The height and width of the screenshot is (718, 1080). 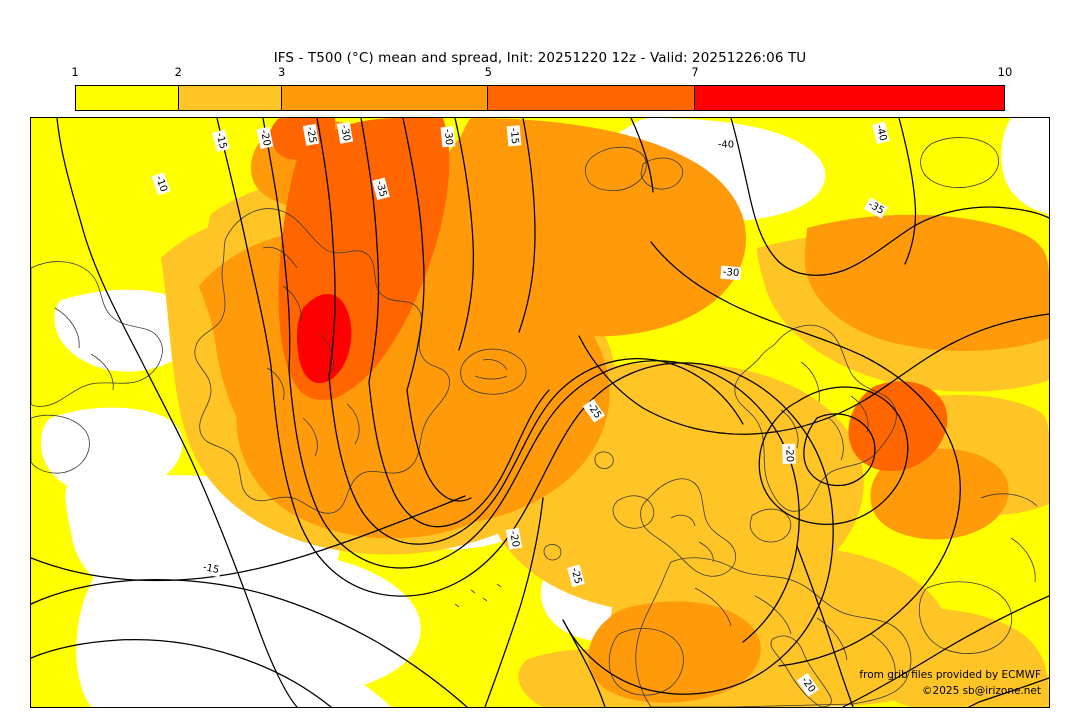 I want to click on contour-label: -20, so click(x=789, y=454).